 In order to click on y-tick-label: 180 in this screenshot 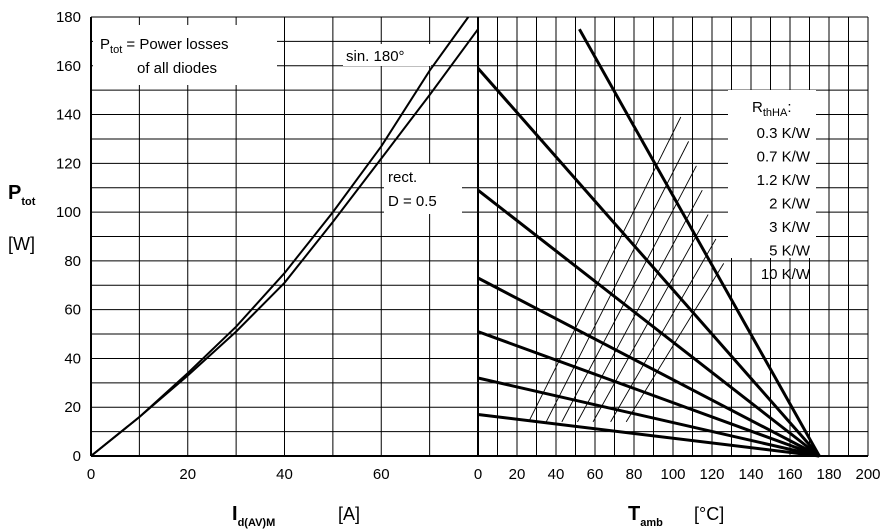, I will do `click(68, 17)`.